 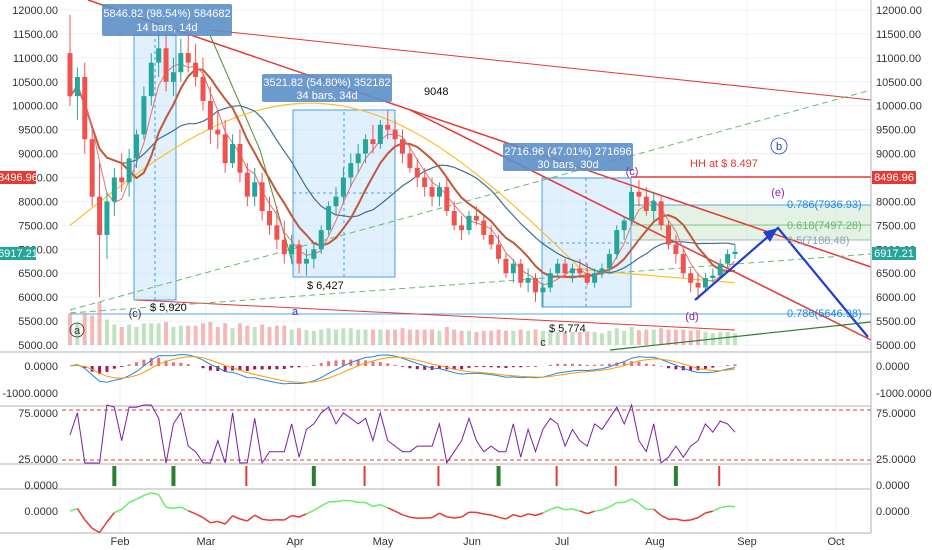 I want to click on price-tick-right: 5500.00, so click(x=896, y=322).